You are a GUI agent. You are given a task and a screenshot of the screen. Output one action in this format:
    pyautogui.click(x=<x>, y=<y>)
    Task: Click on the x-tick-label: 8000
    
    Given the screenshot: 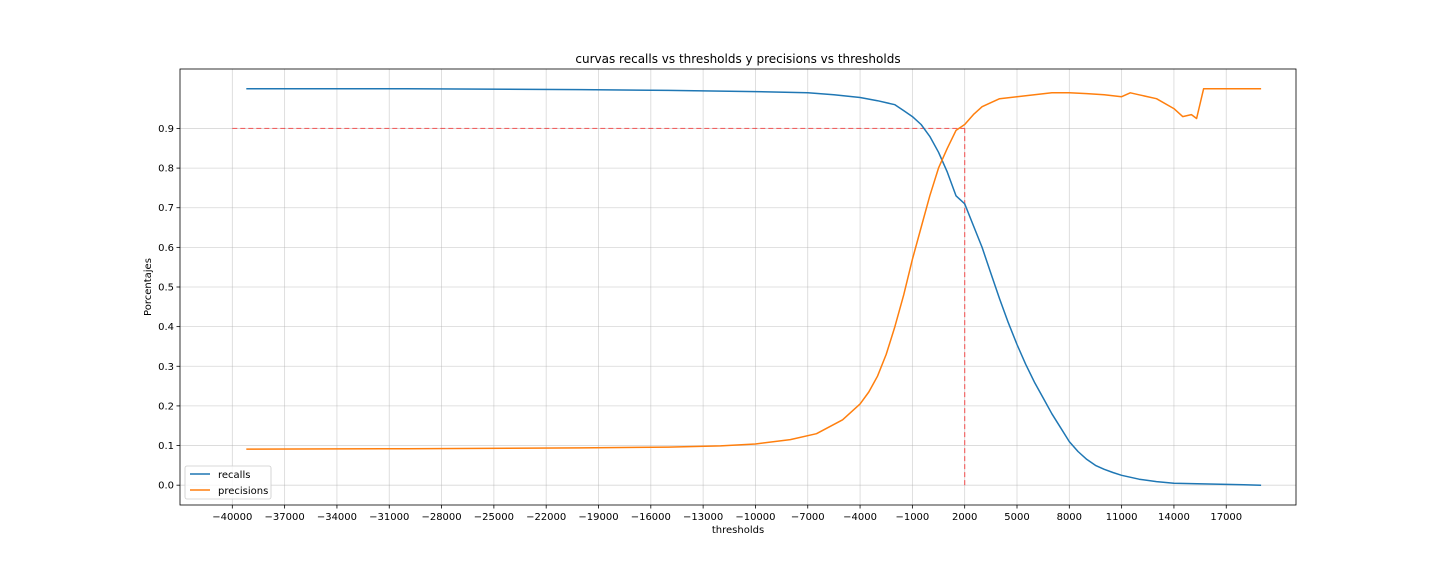 What is the action you would take?
    pyautogui.click(x=1069, y=517)
    